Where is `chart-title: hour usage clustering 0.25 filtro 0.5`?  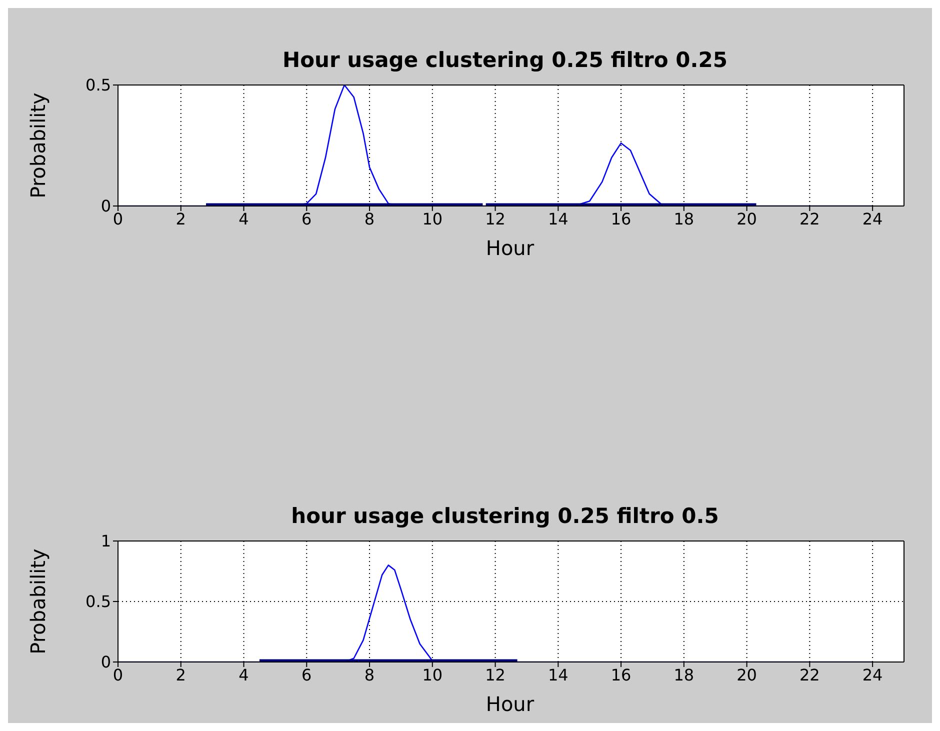 chart-title: hour usage clustering 0.25 filtro 0.5 is located at coordinates (505, 517).